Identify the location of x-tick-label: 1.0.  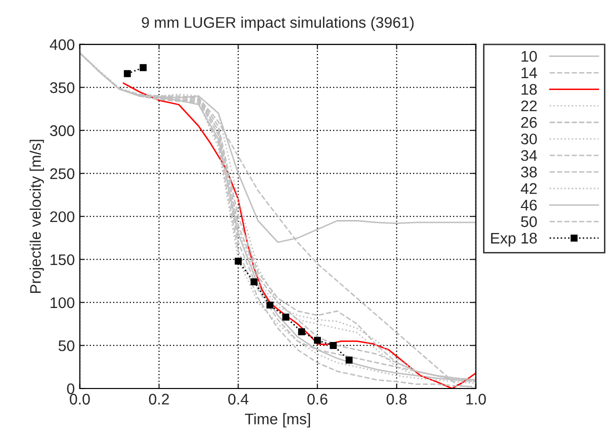
(476, 399).